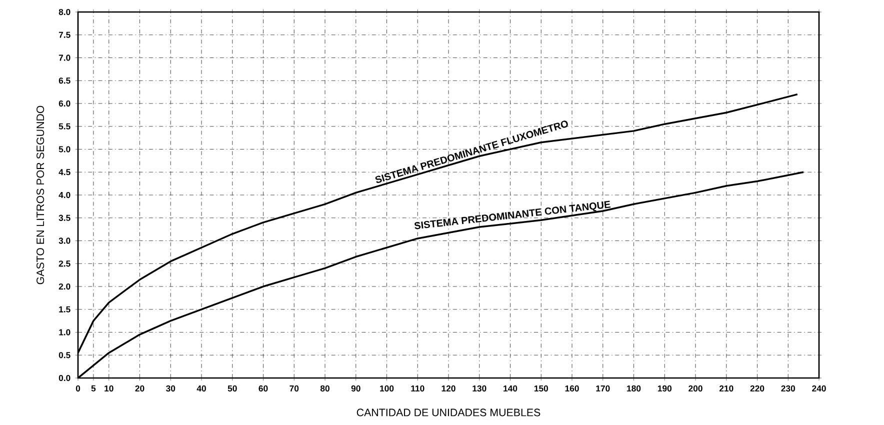 Image resolution: width=884 pixels, height=425 pixels. Describe the element at coordinates (479, 388) in the screenshot. I see `x-tick-label: 130` at that location.